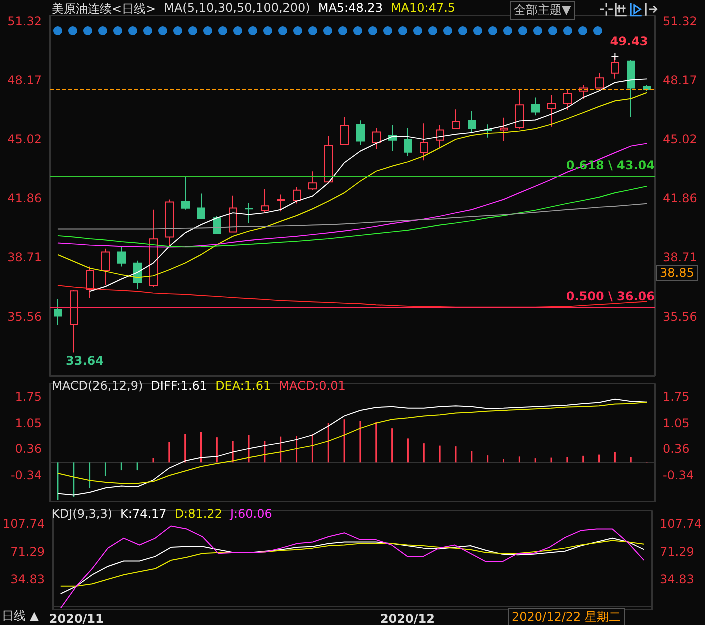  Describe the element at coordinates (82, 514) in the screenshot. I see `chart-title: KDJ(9,3,3)` at that location.